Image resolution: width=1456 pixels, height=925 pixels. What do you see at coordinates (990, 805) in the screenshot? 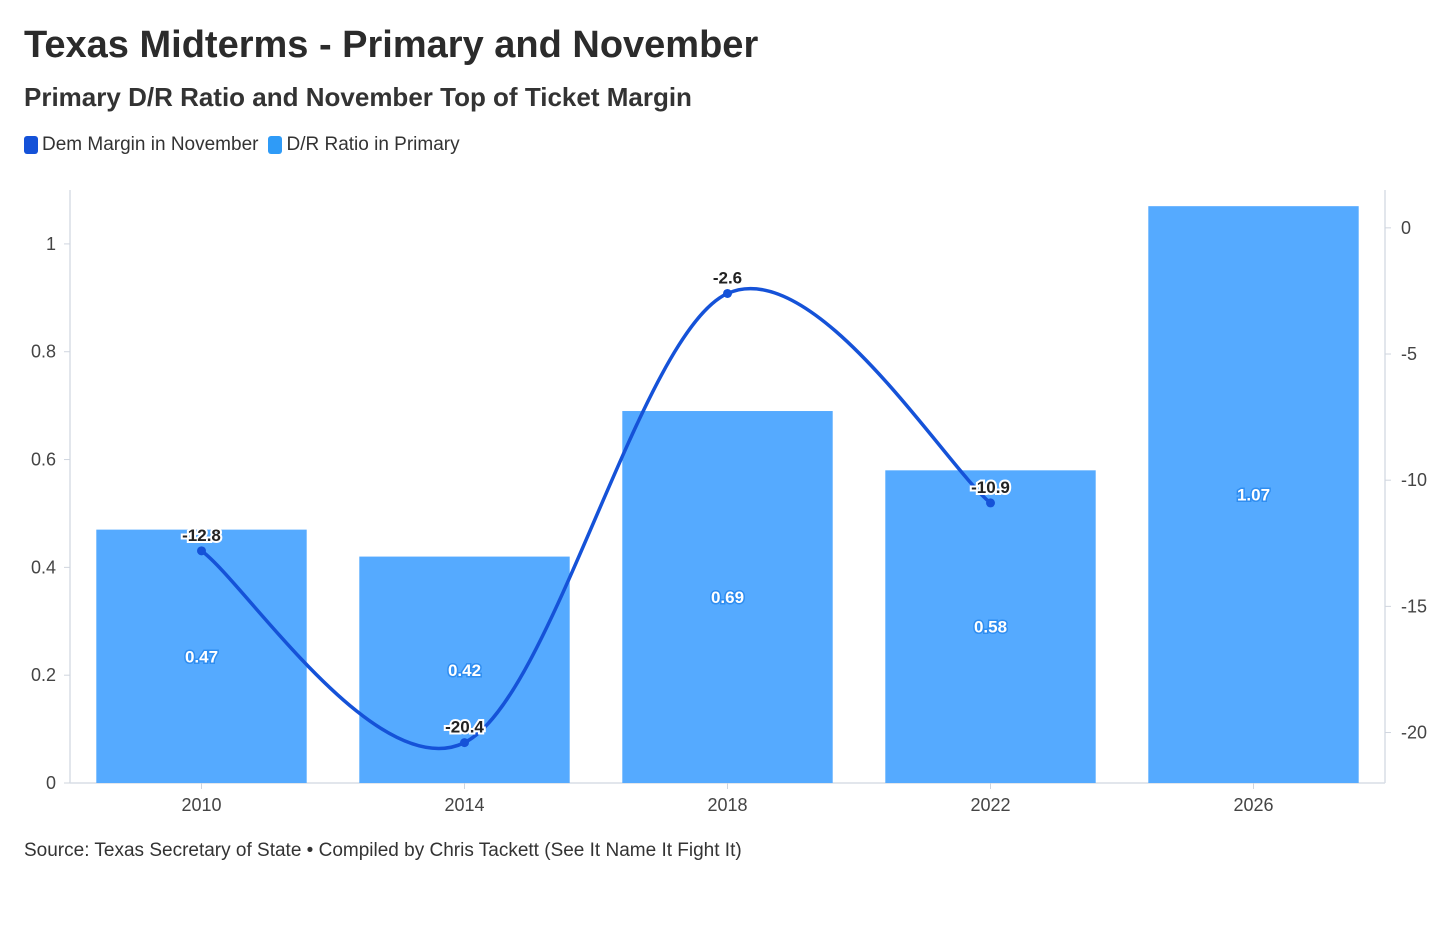
I see `x-tick-label: 2022` at bounding box center [990, 805].